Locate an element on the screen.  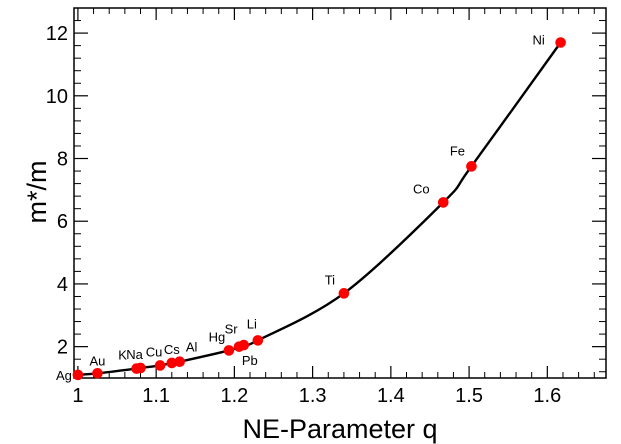
data-point-cu is located at coordinates (160, 365).